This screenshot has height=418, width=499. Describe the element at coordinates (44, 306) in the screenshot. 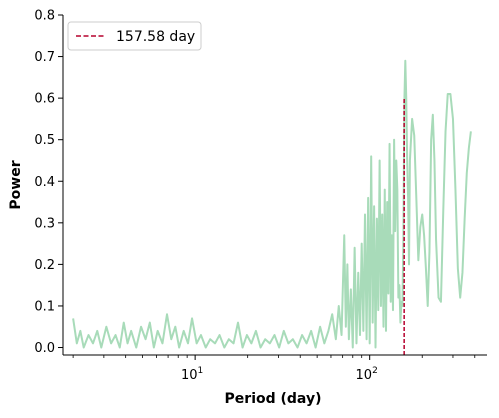

I see `y-tick-label: 0.1` at that location.